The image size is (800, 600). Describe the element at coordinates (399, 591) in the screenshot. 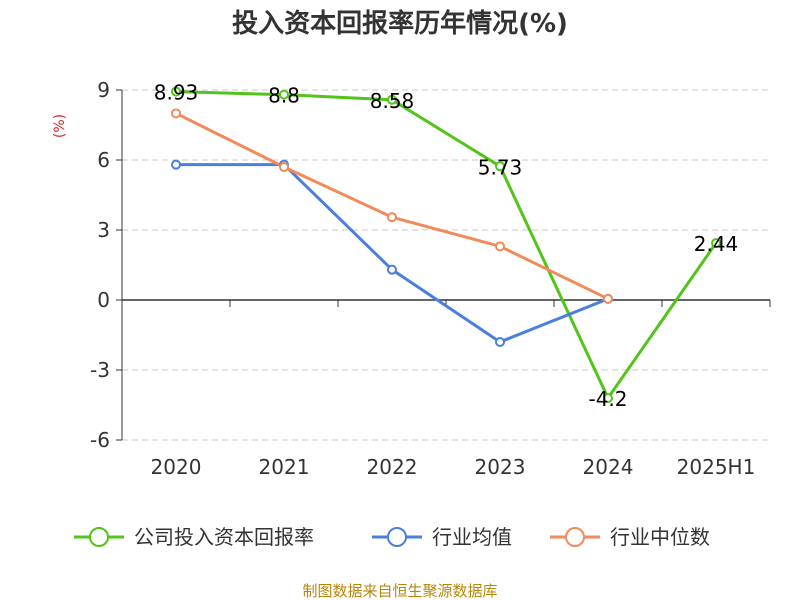

I see `source-note: 制图数据来自恒生聚源数据库` at that location.